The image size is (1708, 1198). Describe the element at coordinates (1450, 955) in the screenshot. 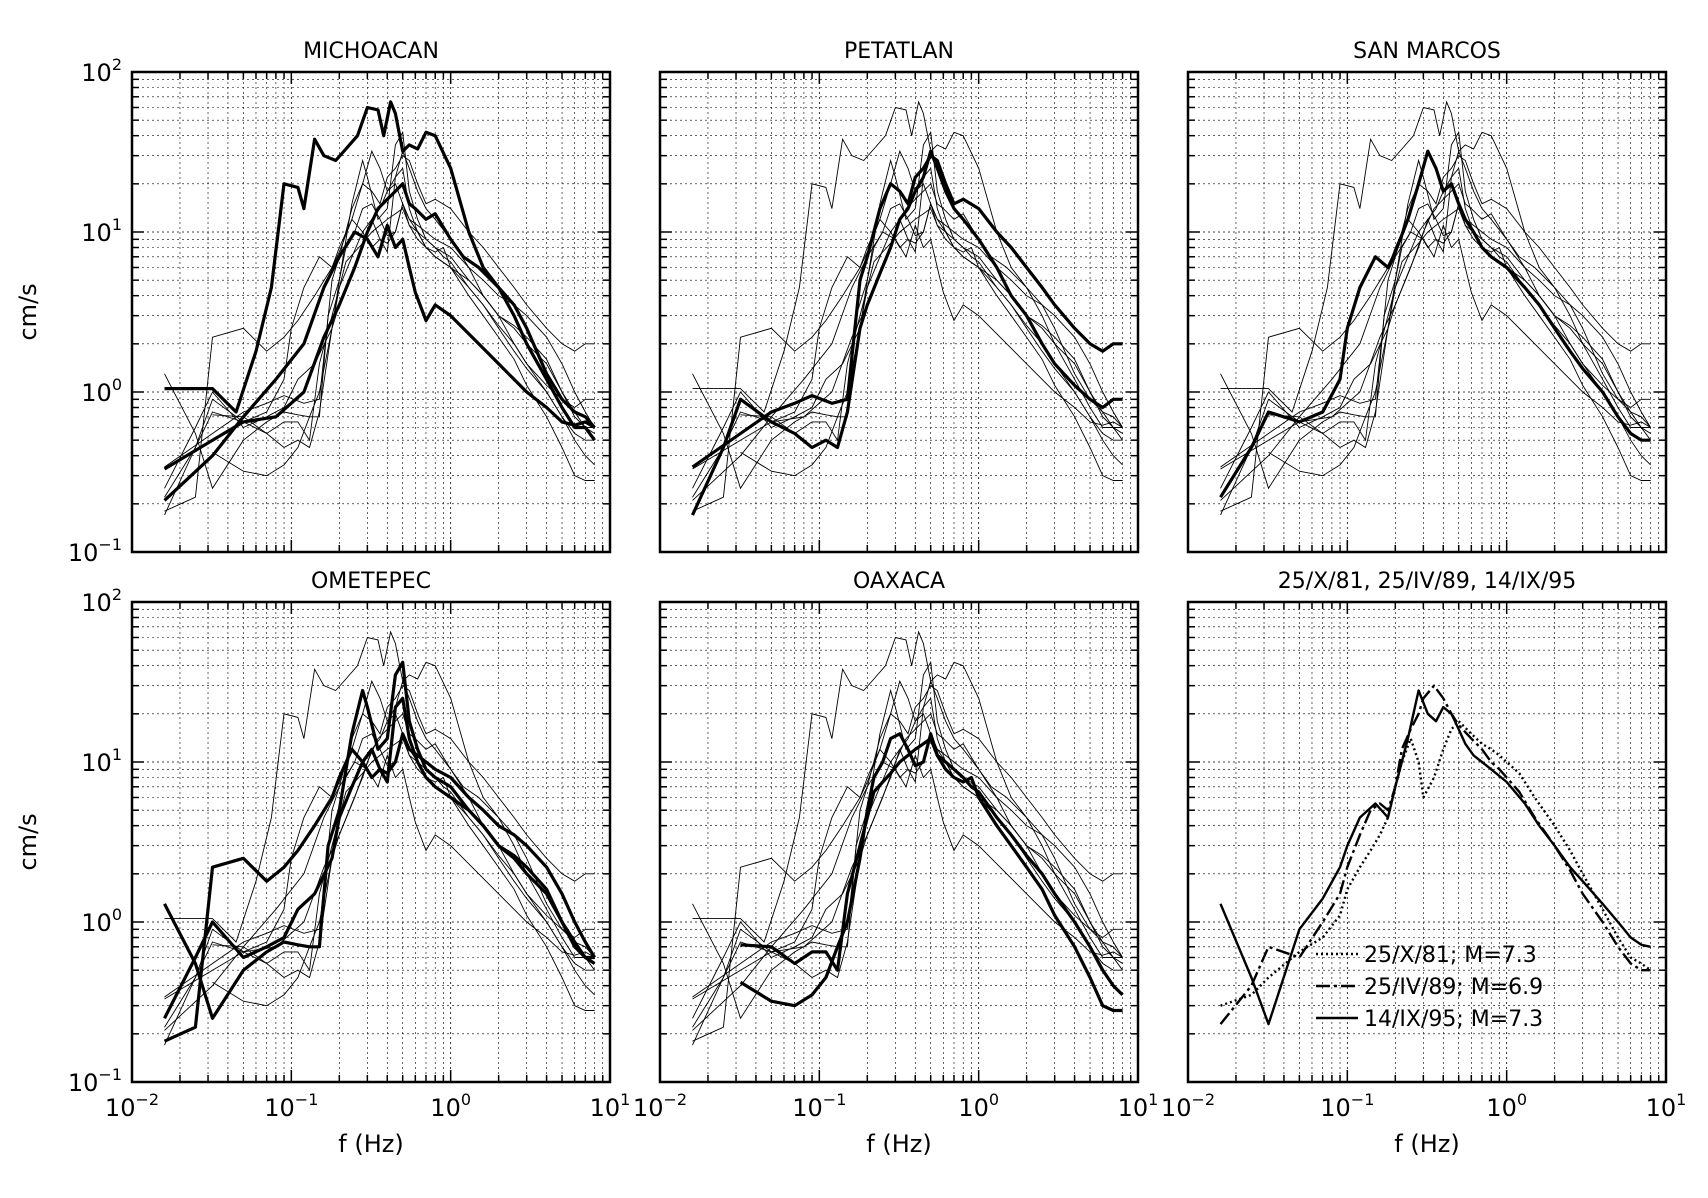

I see `legend-label: 25/X/81; M=7.3` at that location.